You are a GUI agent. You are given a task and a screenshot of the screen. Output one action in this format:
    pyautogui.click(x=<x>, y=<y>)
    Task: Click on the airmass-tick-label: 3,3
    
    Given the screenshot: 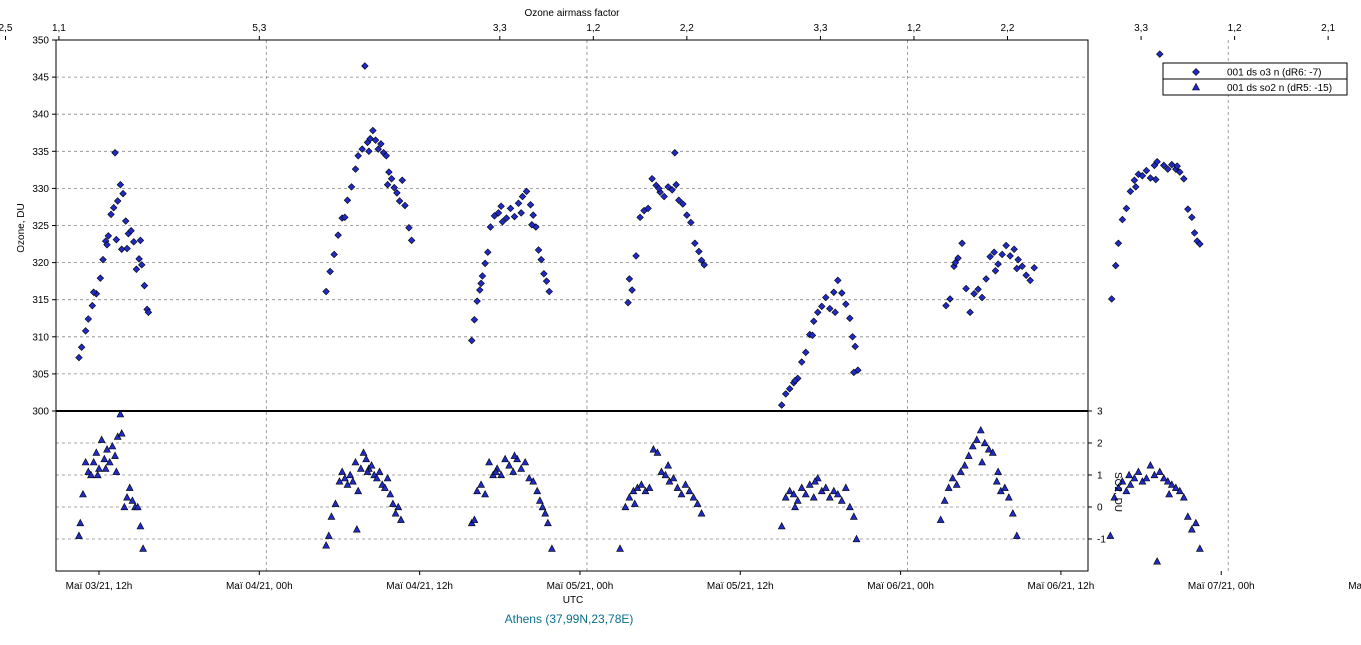 What is the action you would take?
    pyautogui.click(x=820, y=28)
    